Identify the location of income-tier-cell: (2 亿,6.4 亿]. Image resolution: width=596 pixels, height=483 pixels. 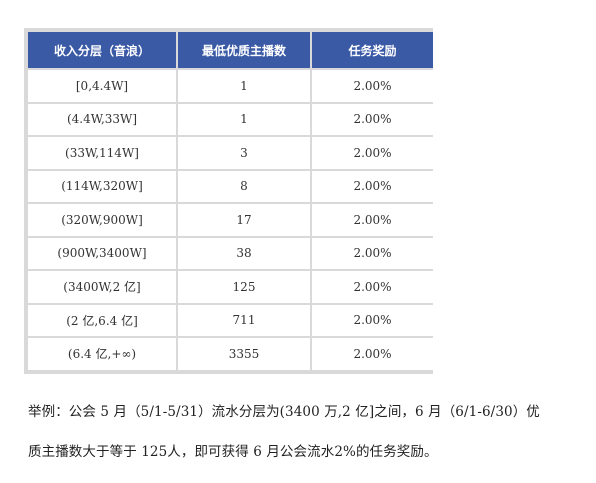
(102, 320).